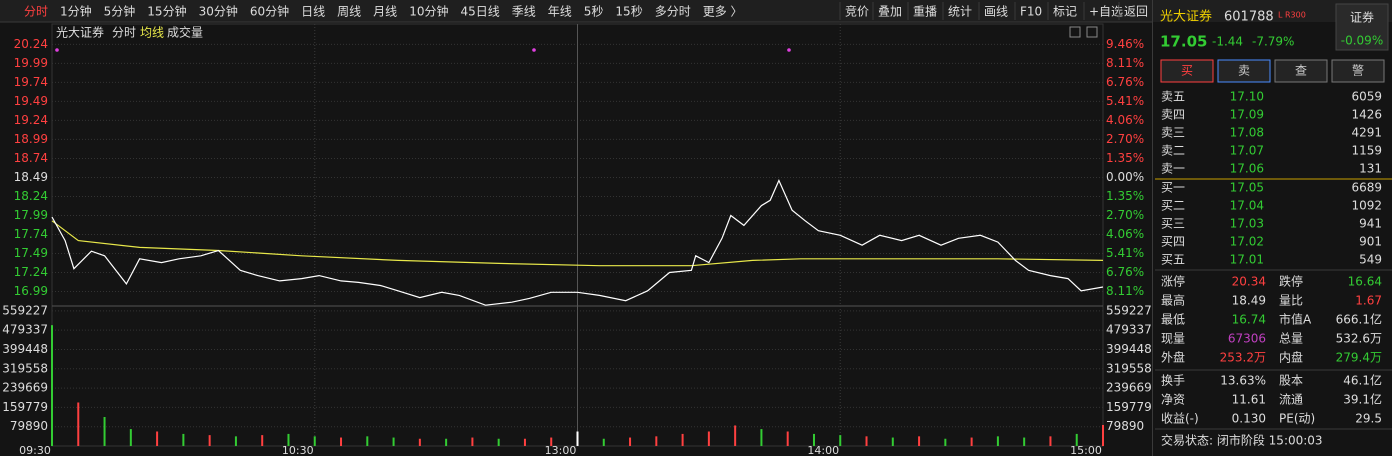 Image resolution: width=1392 pixels, height=456 pixels. I want to click on stock-code: 601788, so click(1249, 17).